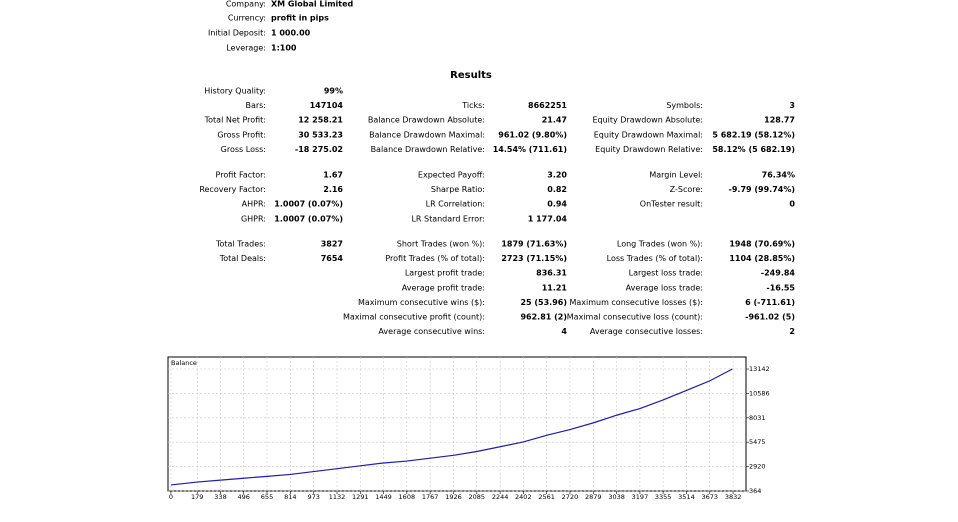 Image resolution: width=958 pixels, height=522 pixels. What do you see at coordinates (360, 497) in the screenshot?
I see `x-tick-label: 1291` at bounding box center [360, 497].